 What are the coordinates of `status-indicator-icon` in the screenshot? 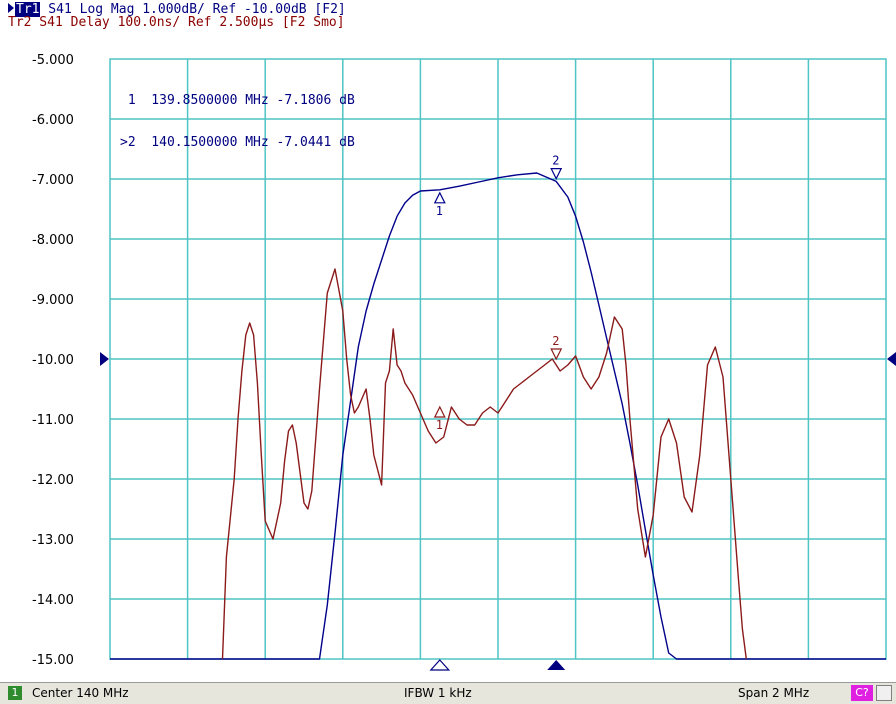 It's located at (884, 693).